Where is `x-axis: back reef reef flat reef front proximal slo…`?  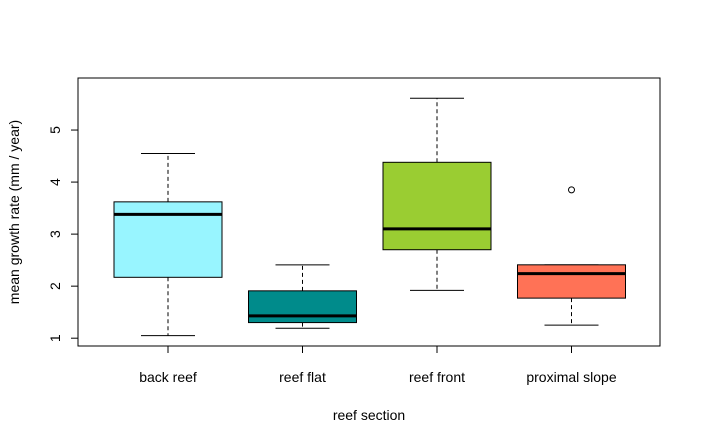
x-axis: back reef reef flat reef front proximal slo… is located at coordinates (378, 365).